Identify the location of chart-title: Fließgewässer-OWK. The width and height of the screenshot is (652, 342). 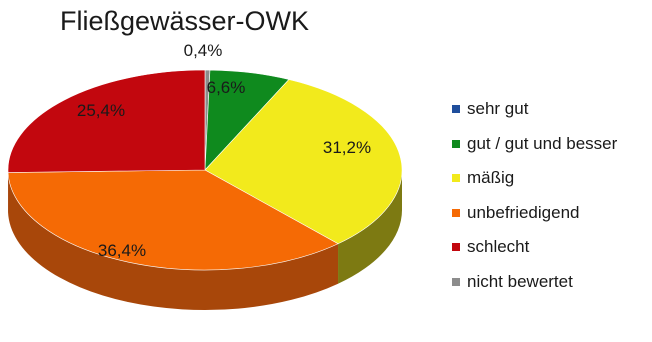
(185, 21).